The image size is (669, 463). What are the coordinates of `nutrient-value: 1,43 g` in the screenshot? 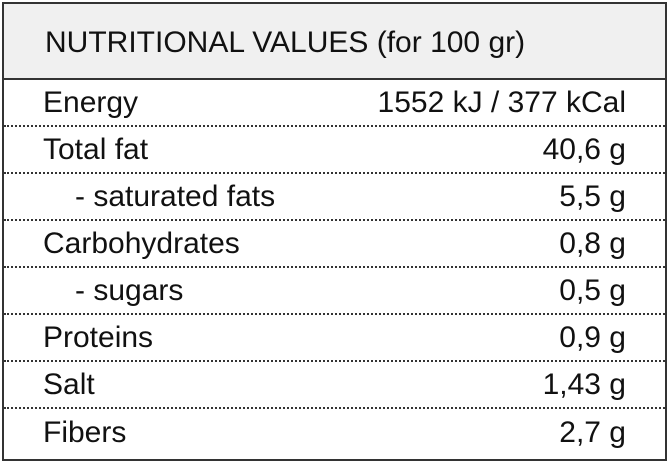 It's located at (584, 384).